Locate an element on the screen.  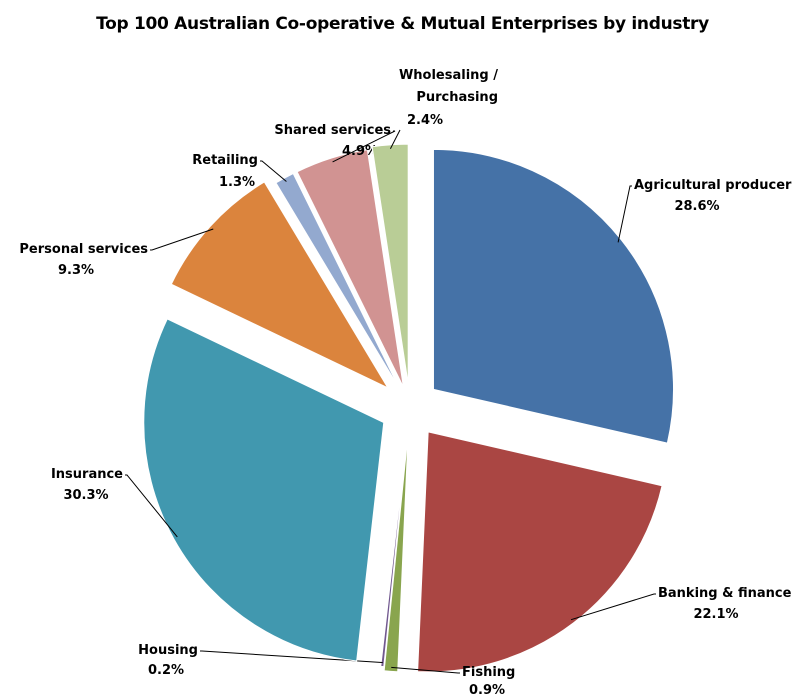
slice-label: Retailing is located at coordinates (225, 160).